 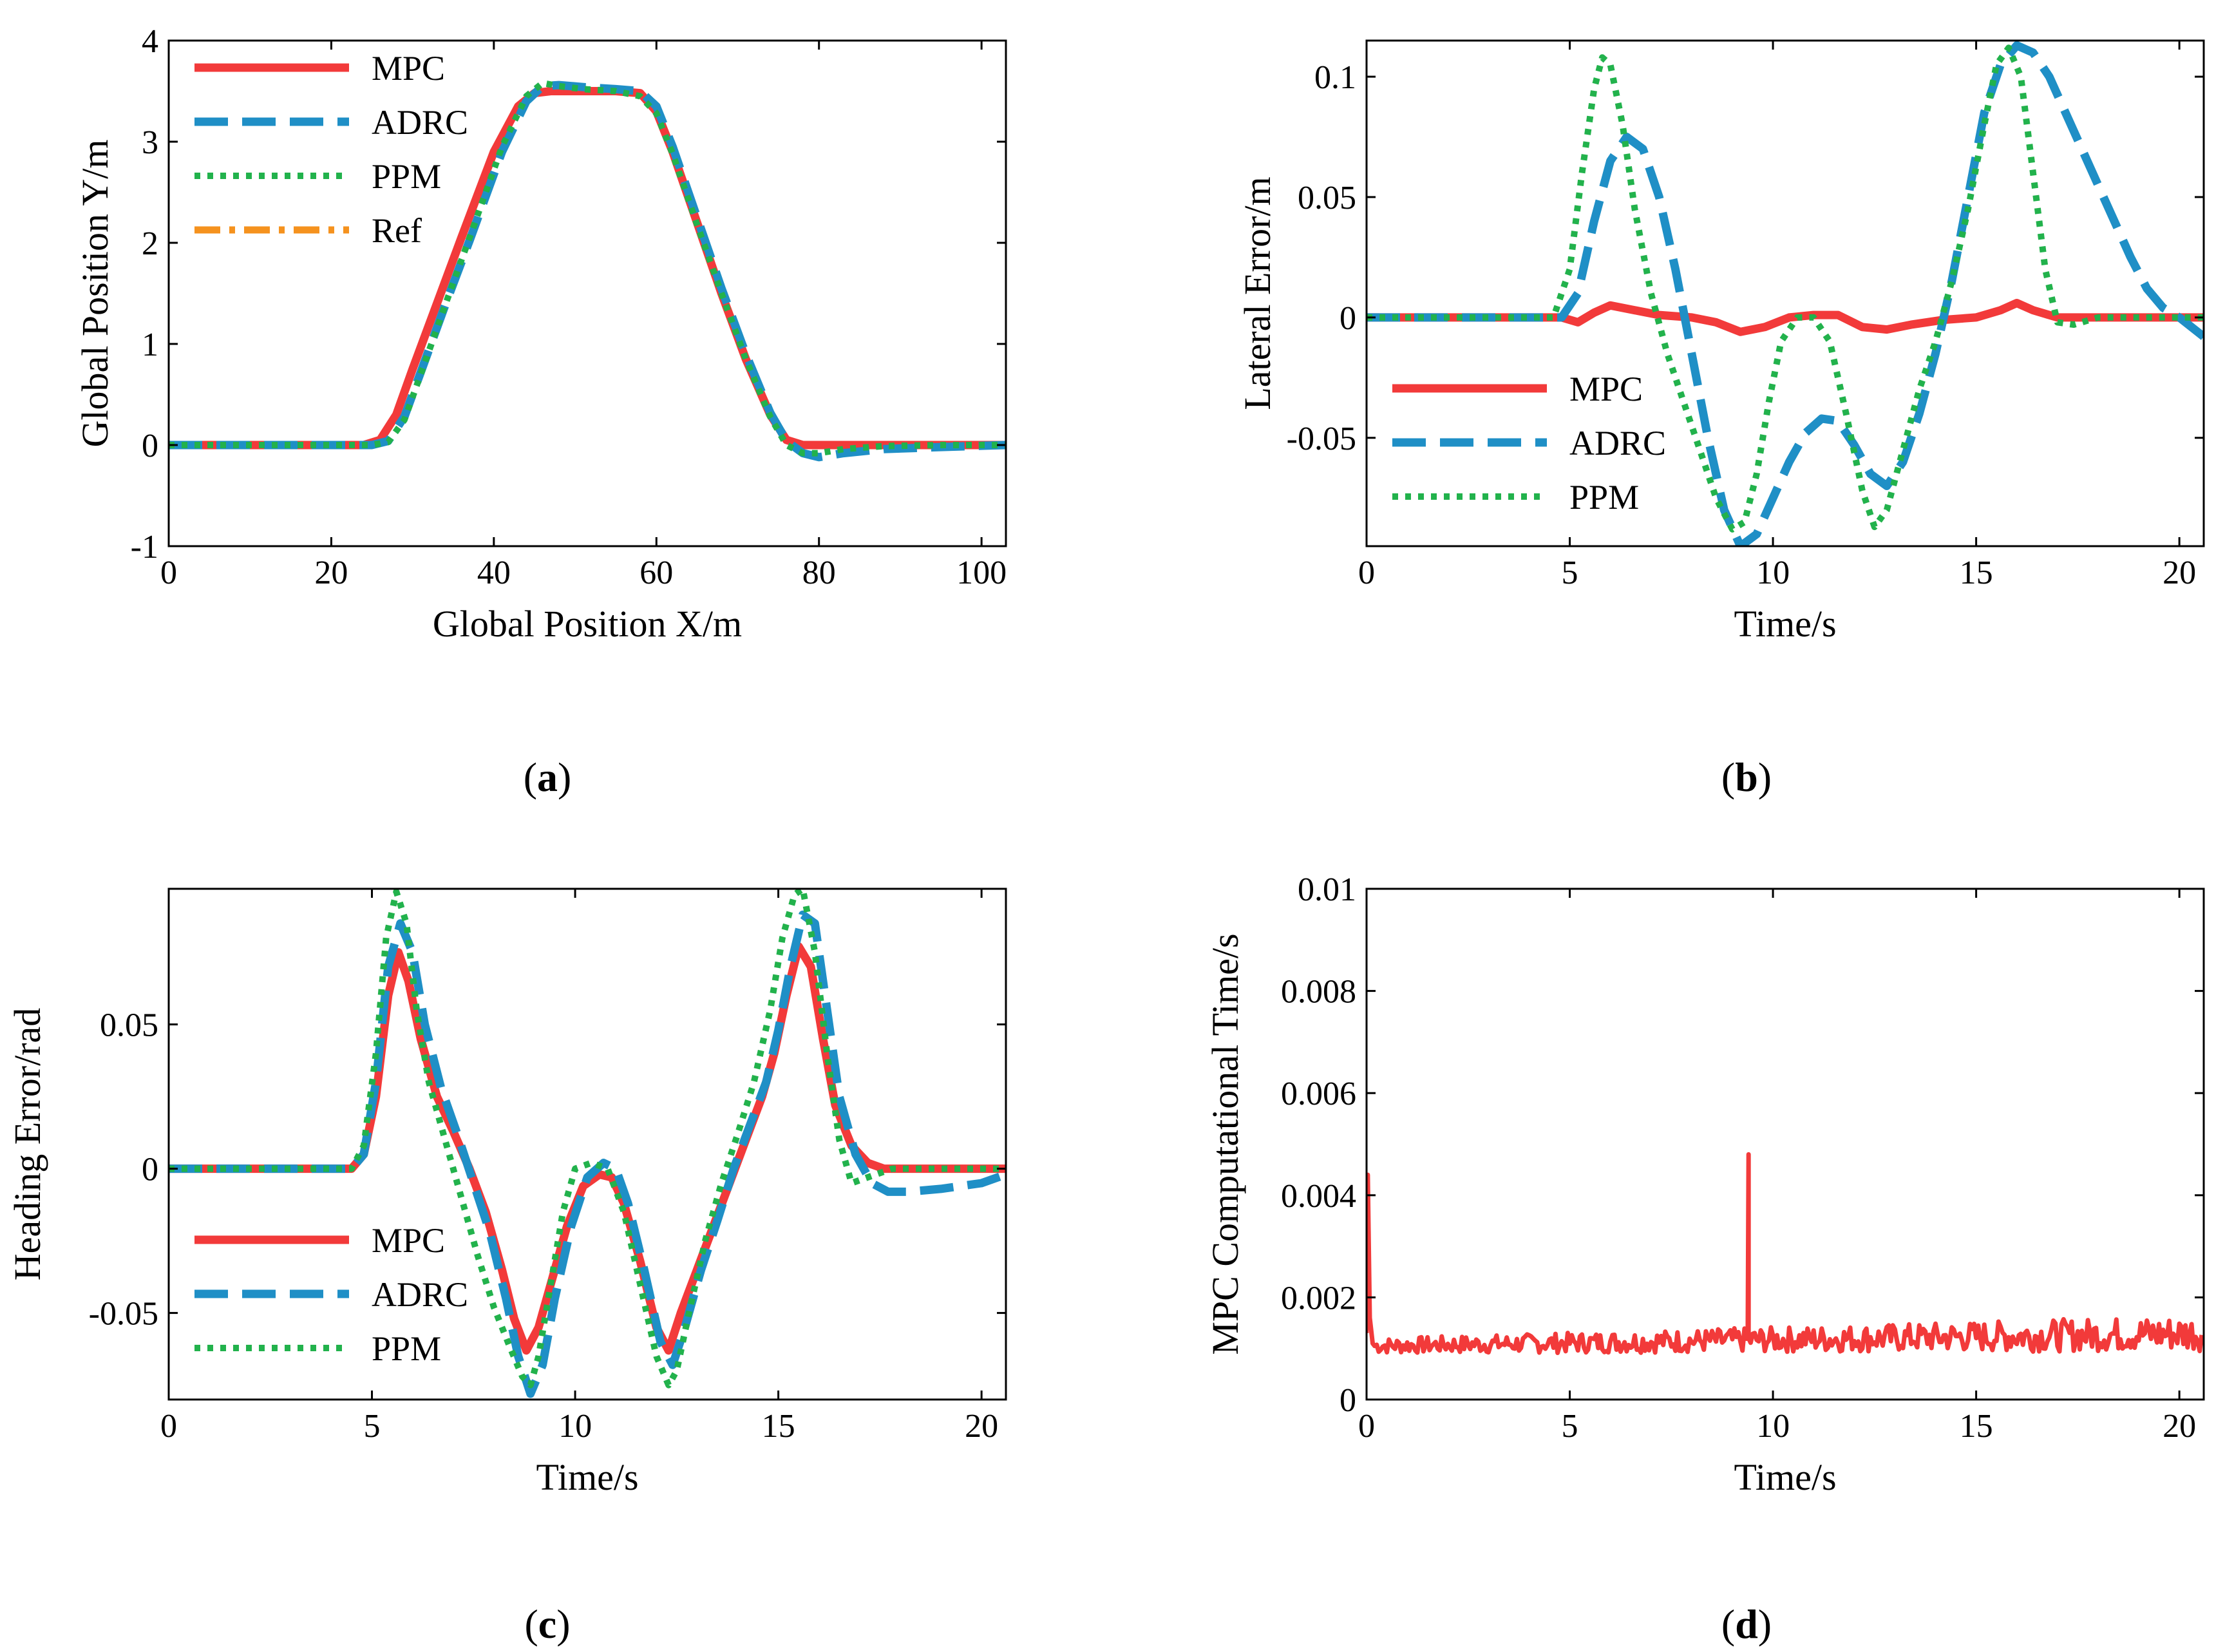 What do you see at coordinates (1318, 993) in the screenshot?
I see `y-tick-label: 0.008` at bounding box center [1318, 993].